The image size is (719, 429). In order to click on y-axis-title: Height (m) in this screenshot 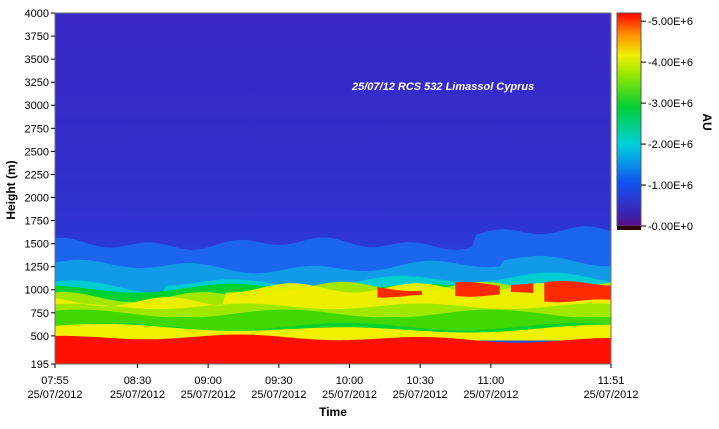, I will do `click(11, 189)`.